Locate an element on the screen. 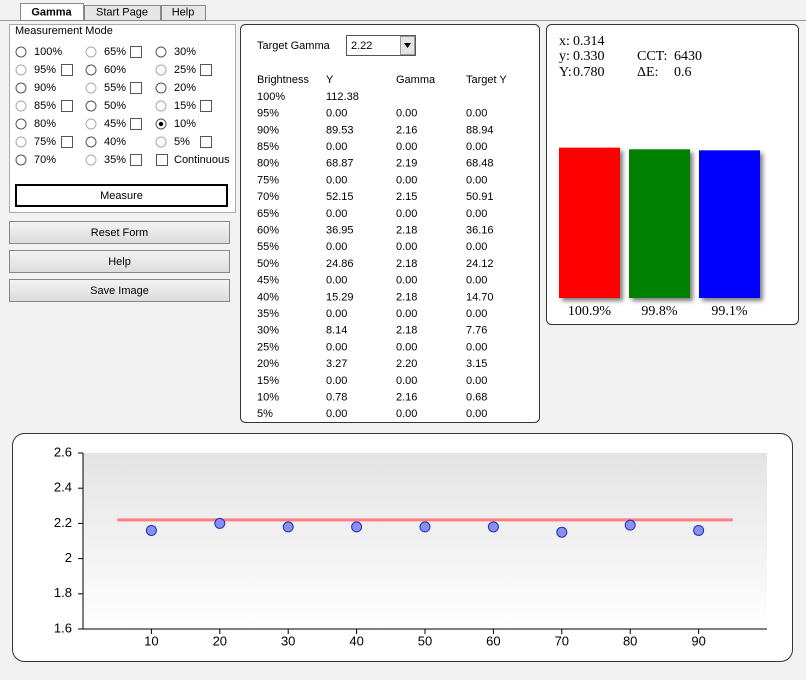 The width and height of the screenshot is (806, 680). combo-box is located at coordinates (381, 45).